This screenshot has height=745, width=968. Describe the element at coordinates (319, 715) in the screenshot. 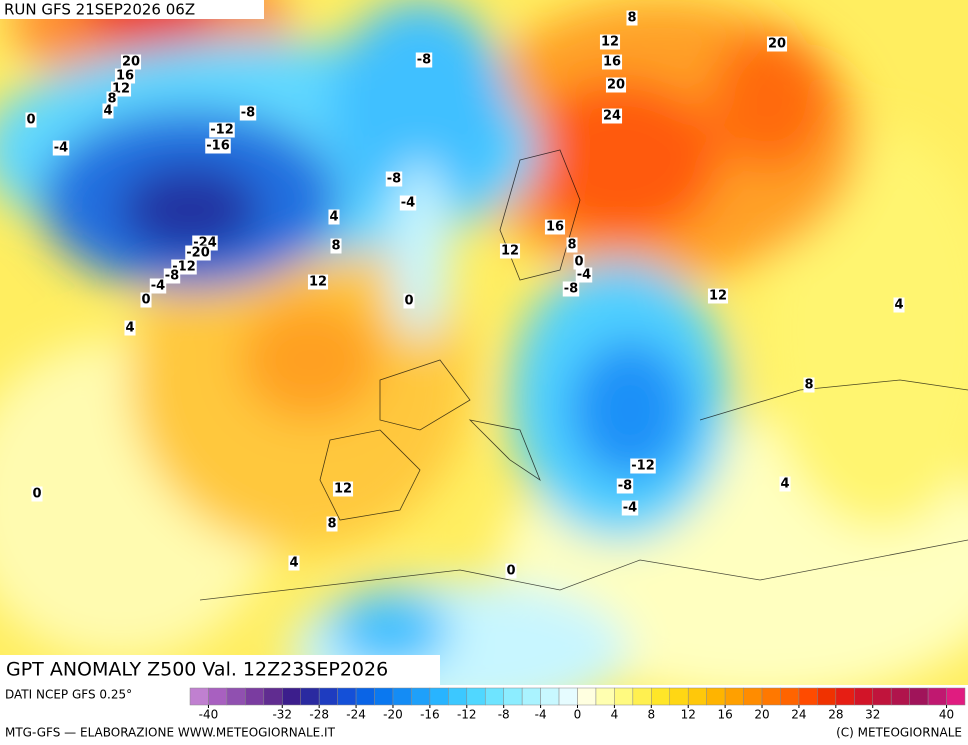

I see `colorbar-tick-label: -28` at that location.